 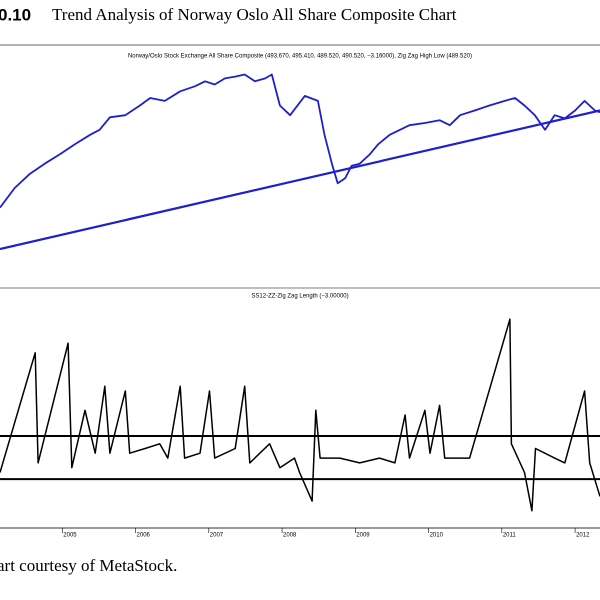 What do you see at coordinates (510, 536) in the screenshot?
I see `x-tick-label: 2011` at bounding box center [510, 536].